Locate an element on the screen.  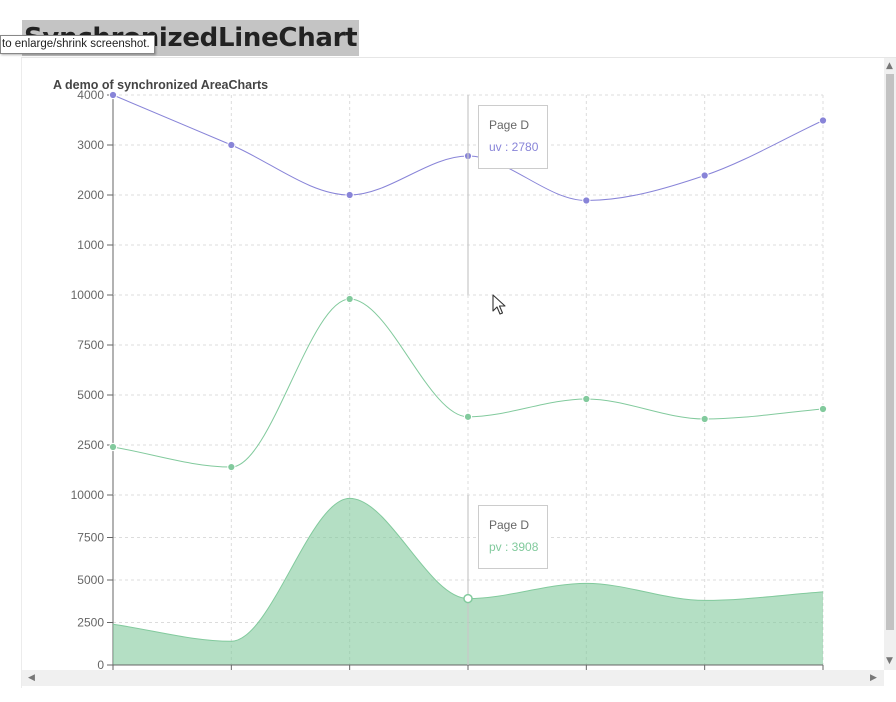
scroll-left-arrow-icon: ◀ is located at coordinates (31, 678).